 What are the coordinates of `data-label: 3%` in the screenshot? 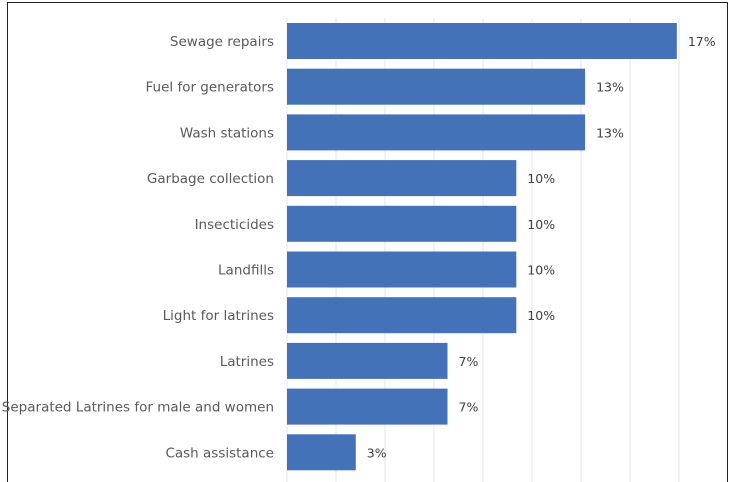 It's located at (377, 452).